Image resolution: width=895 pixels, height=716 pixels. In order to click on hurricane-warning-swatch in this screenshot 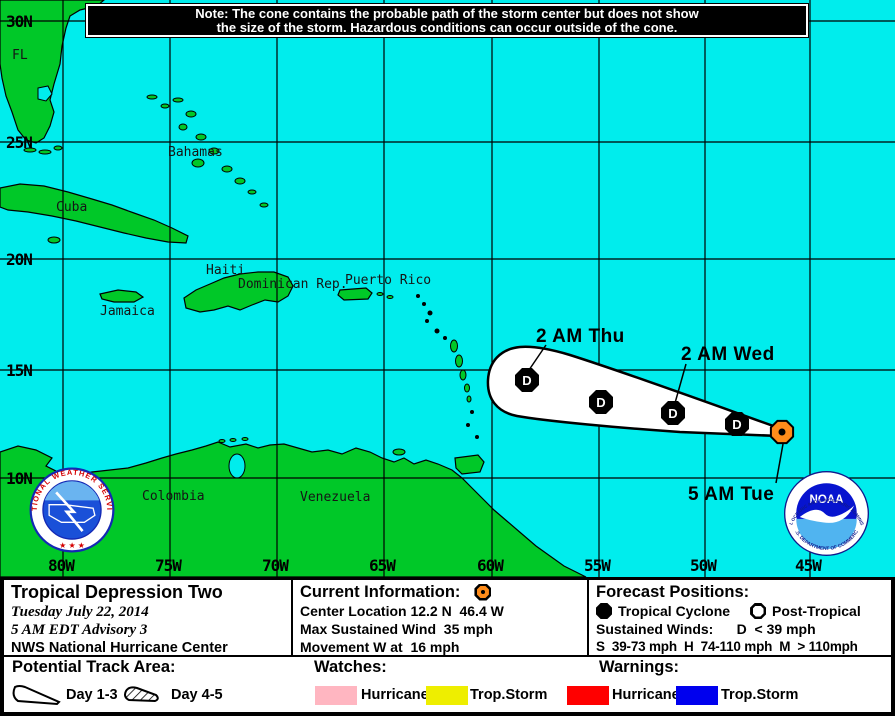, I will do `click(588, 695)`.